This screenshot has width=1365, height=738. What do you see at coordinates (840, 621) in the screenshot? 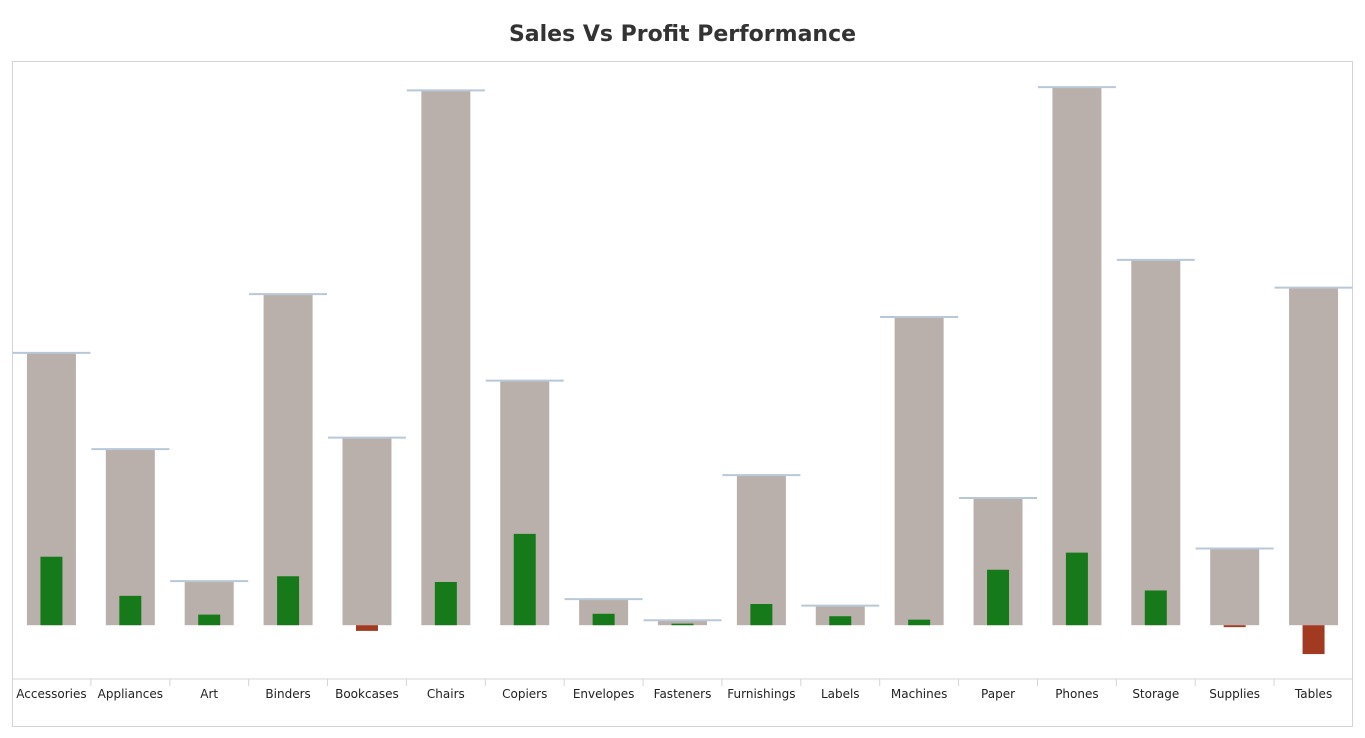
I see `profit-bar-labels` at bounding box center [840, 621].